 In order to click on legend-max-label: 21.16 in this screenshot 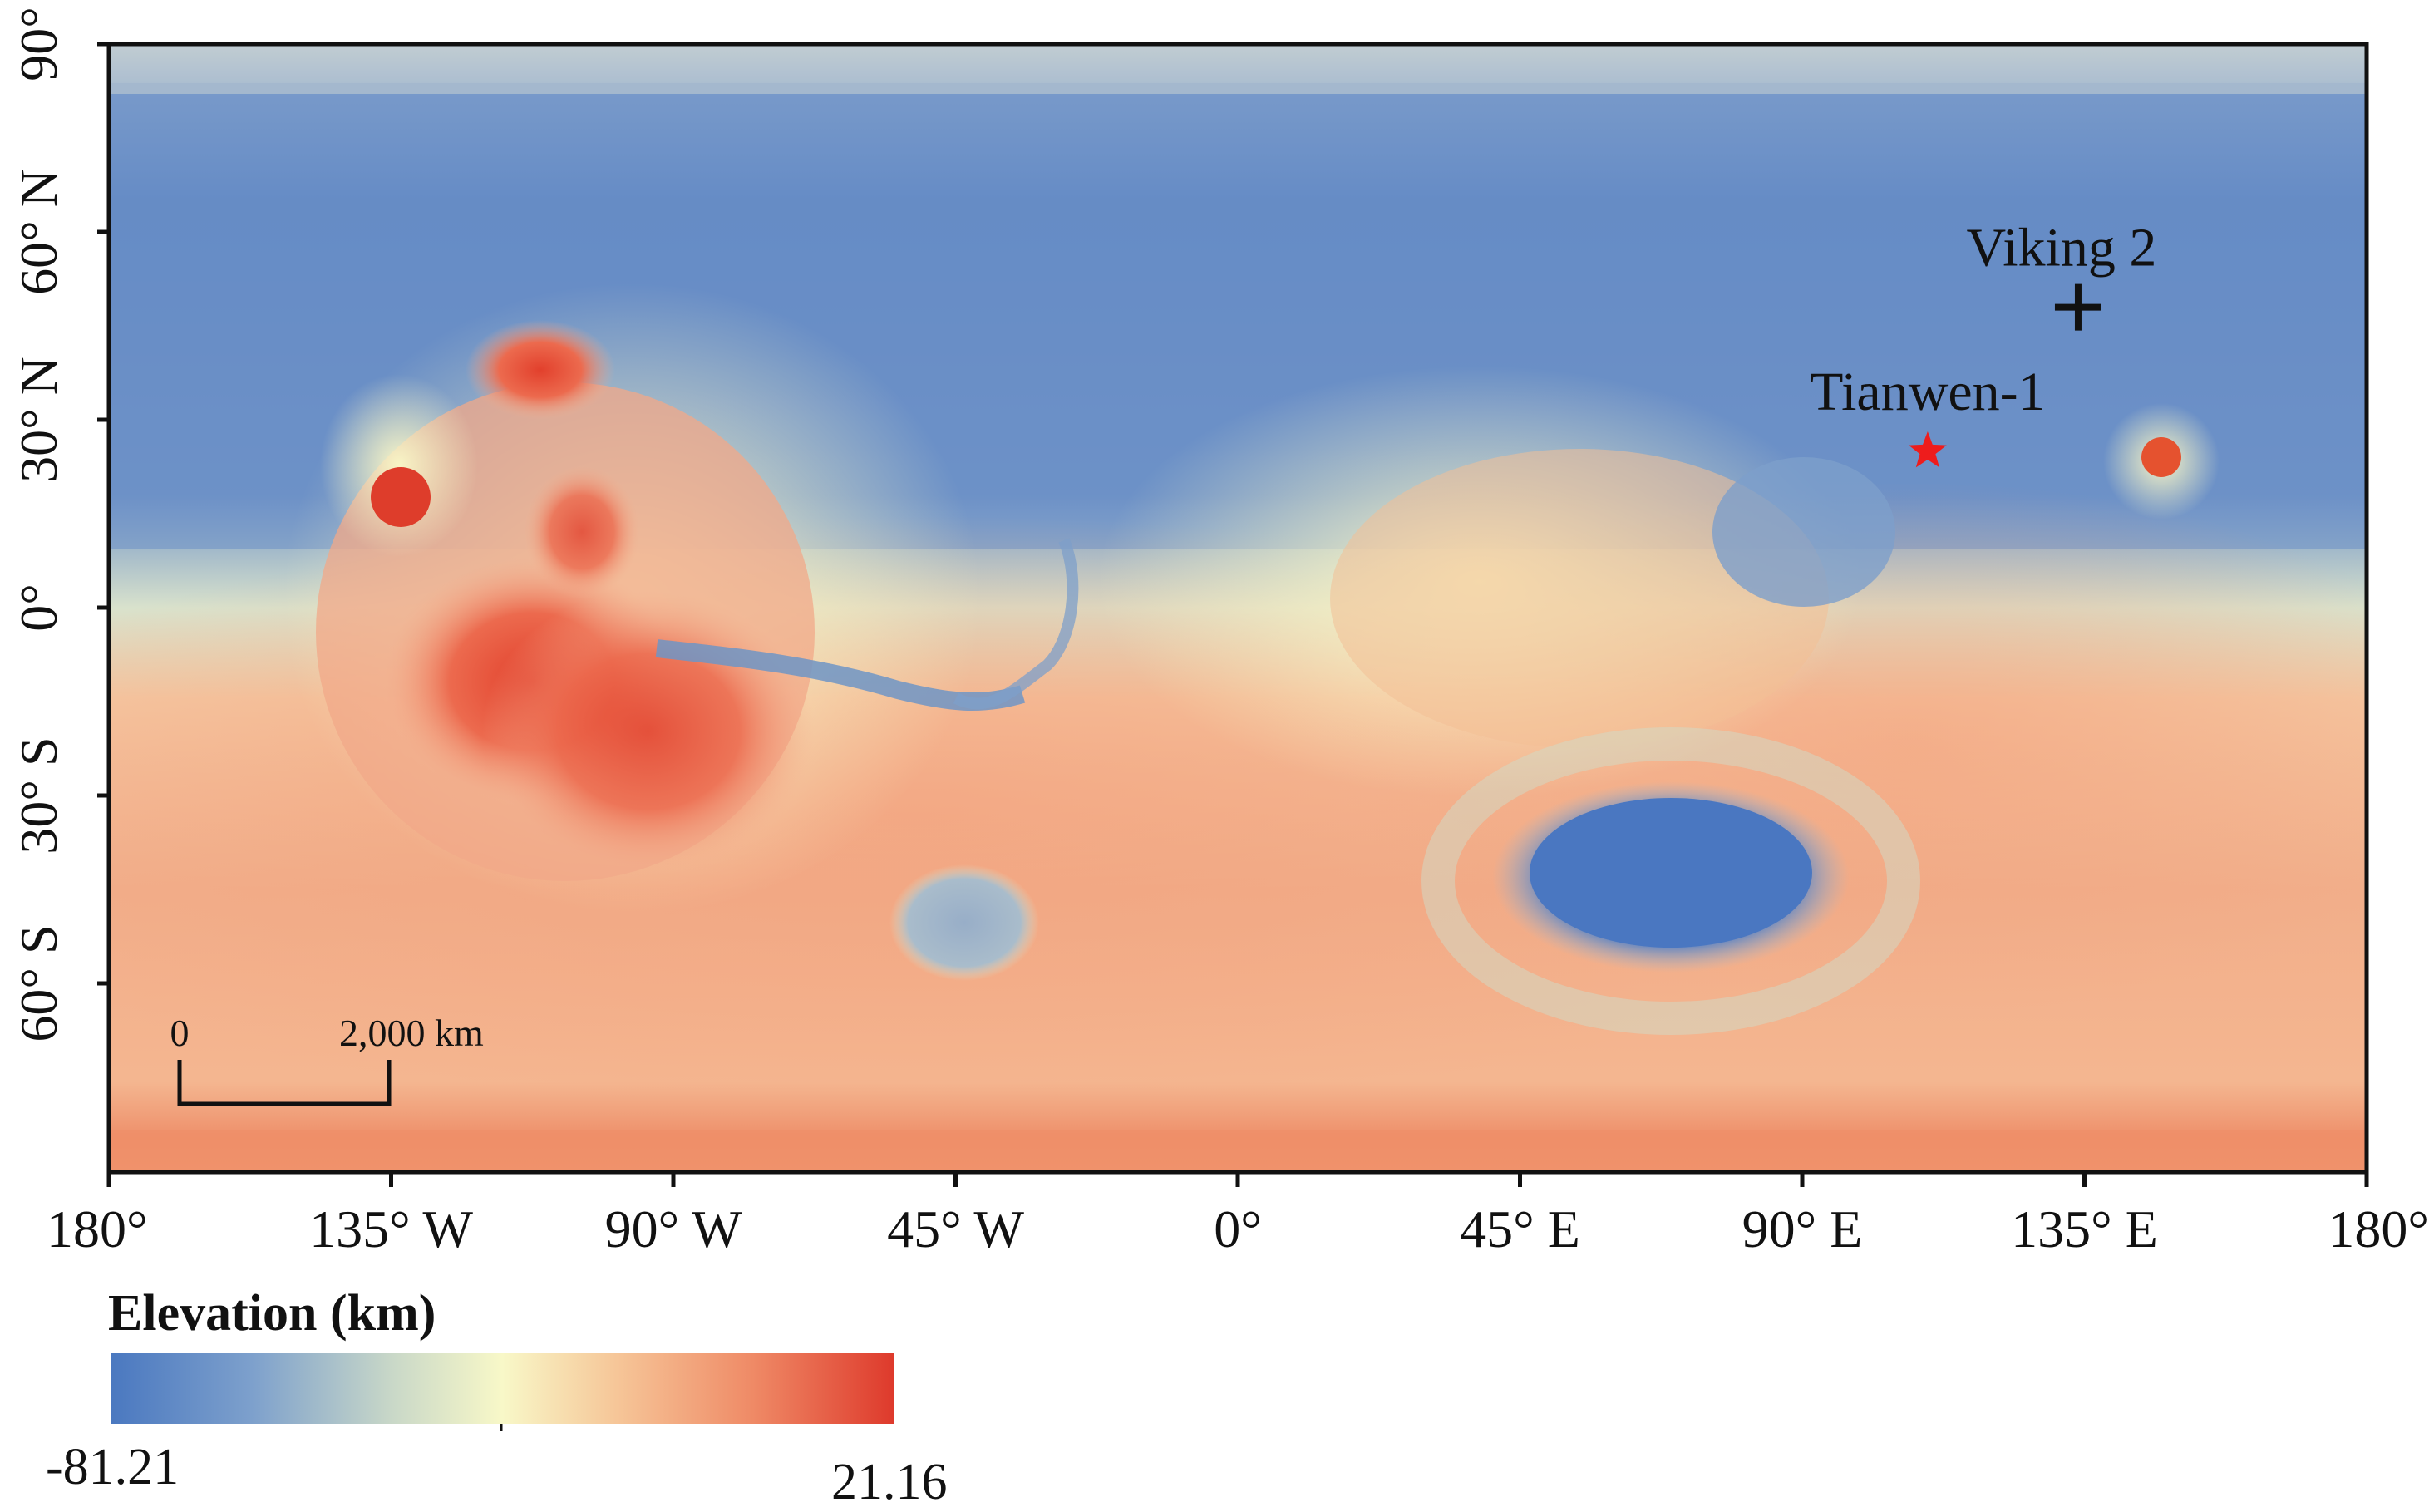, I will do `click(889, 1482)`.